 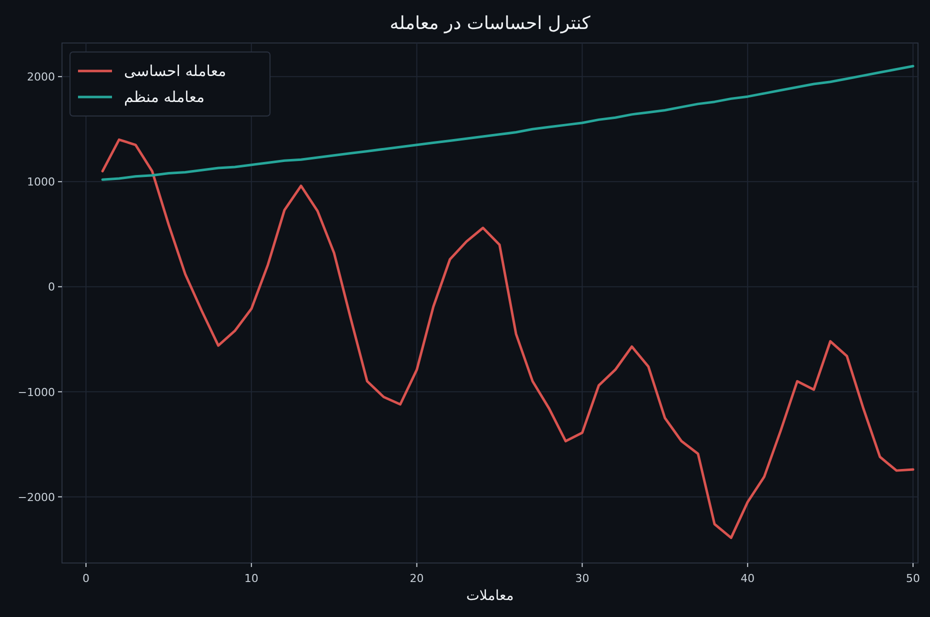 What do you see at coordinates (86, 578) in the screenshot?
I see `x-tick-label: 0` at bounding box center [86, 578].